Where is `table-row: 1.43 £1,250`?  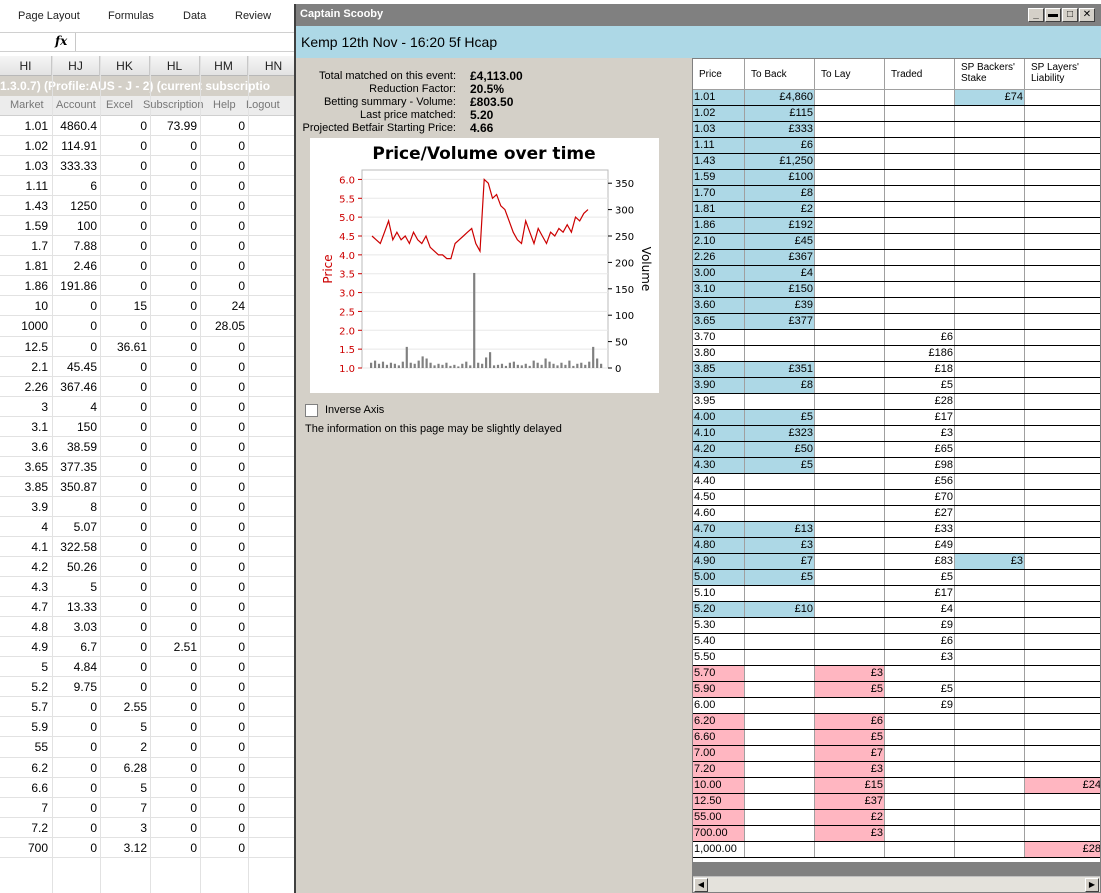 table-row: 1.43 £1,250 is located at coordinates (896, 162).